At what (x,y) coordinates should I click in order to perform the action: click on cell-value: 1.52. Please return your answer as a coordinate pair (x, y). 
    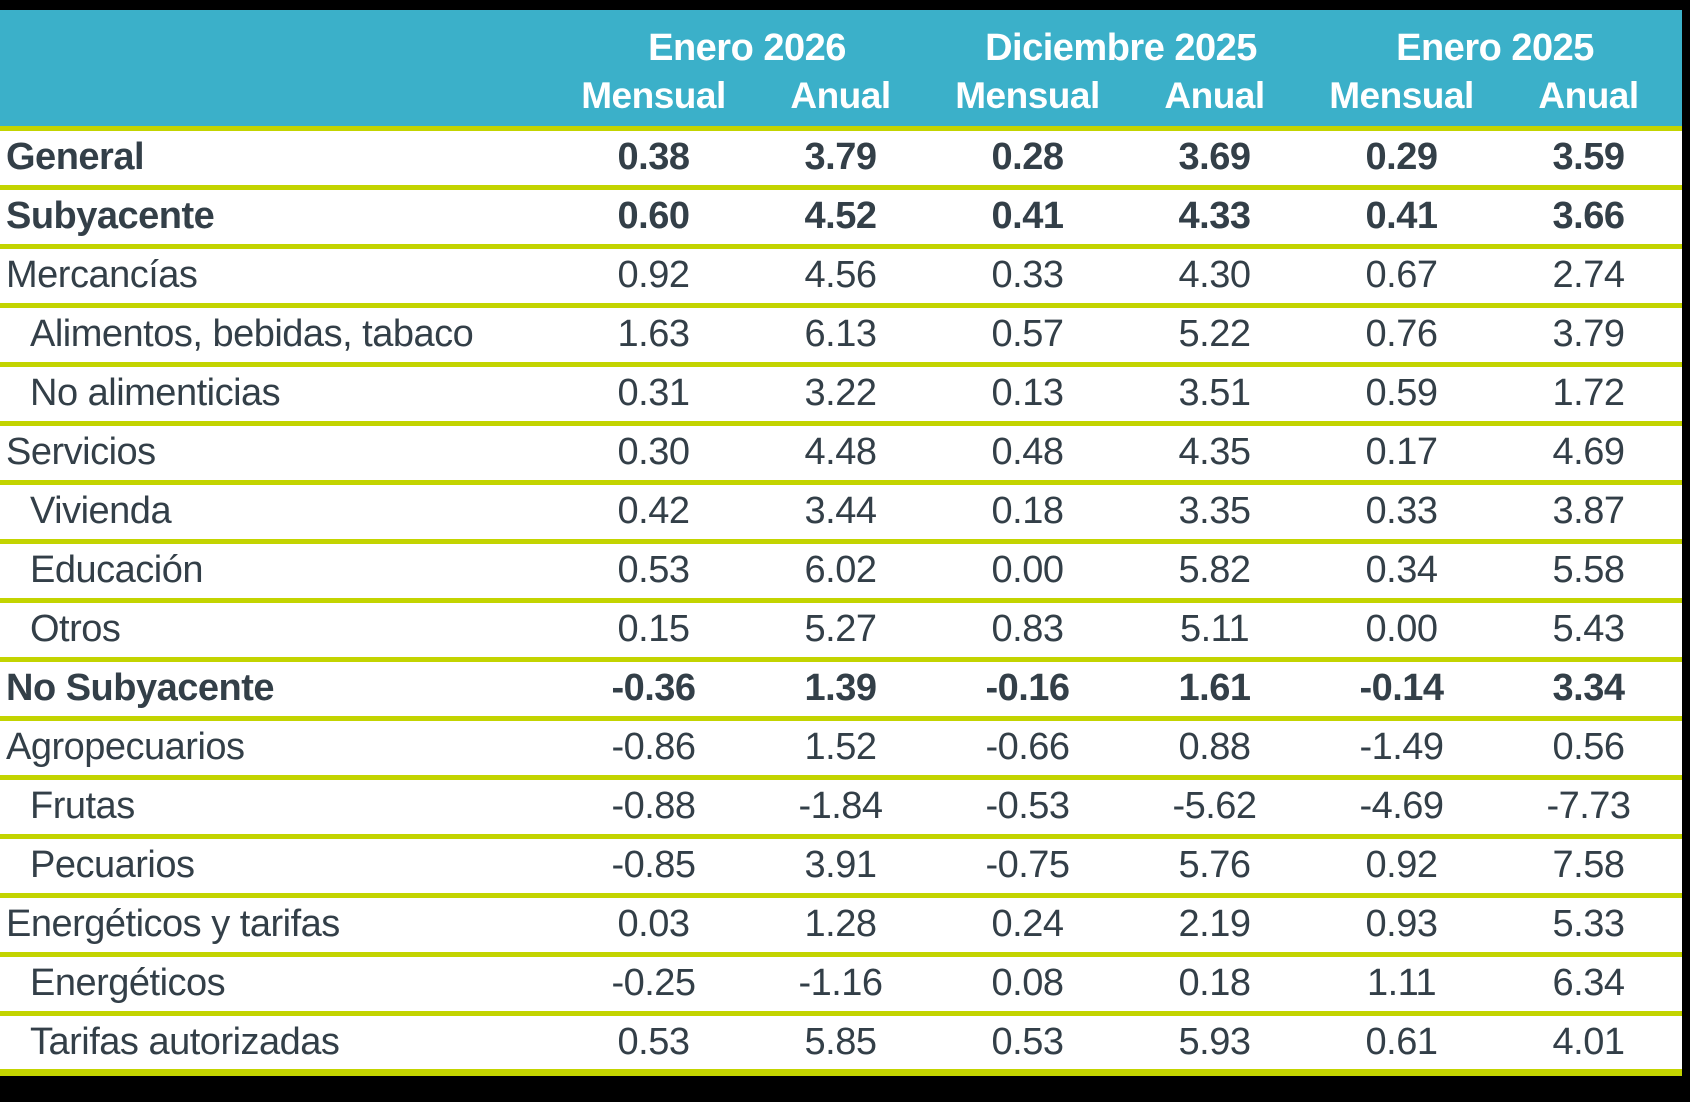
    Looking at the image, I should click on (841, 749).